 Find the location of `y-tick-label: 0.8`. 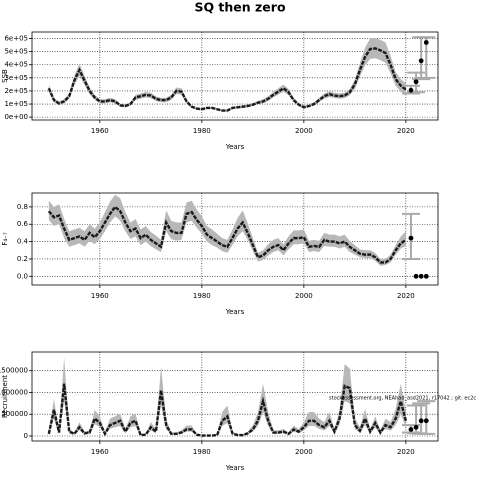

y-tick-label: 0.8 is located at coordinates (22, 207).